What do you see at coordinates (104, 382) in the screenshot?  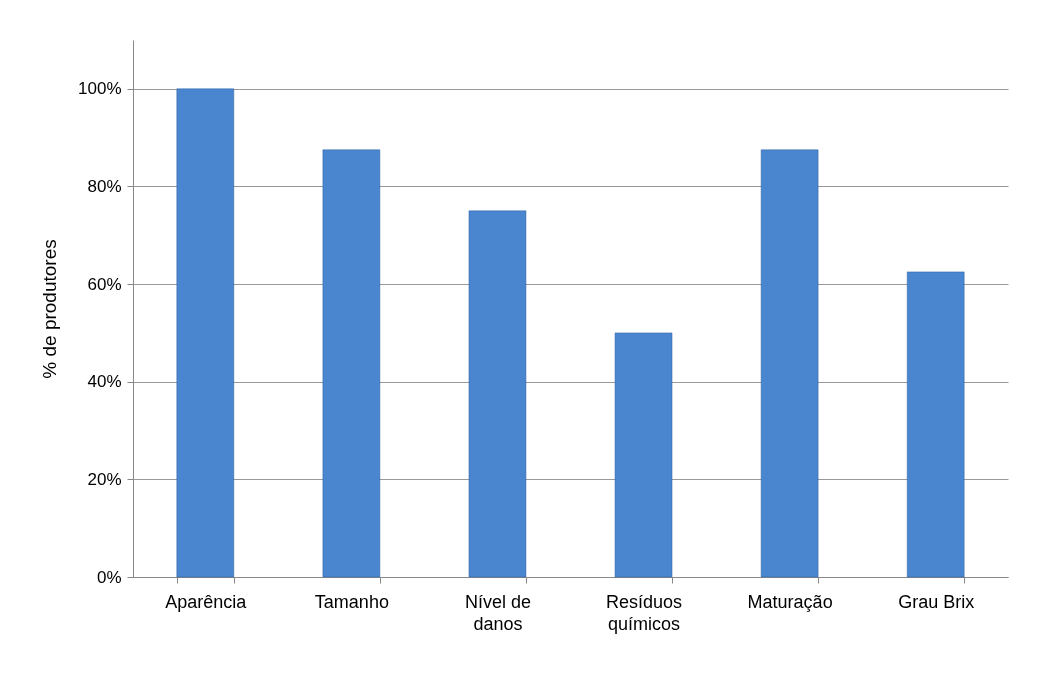 I see `y-tick-label: 40%` at bounding box center [104, 382].